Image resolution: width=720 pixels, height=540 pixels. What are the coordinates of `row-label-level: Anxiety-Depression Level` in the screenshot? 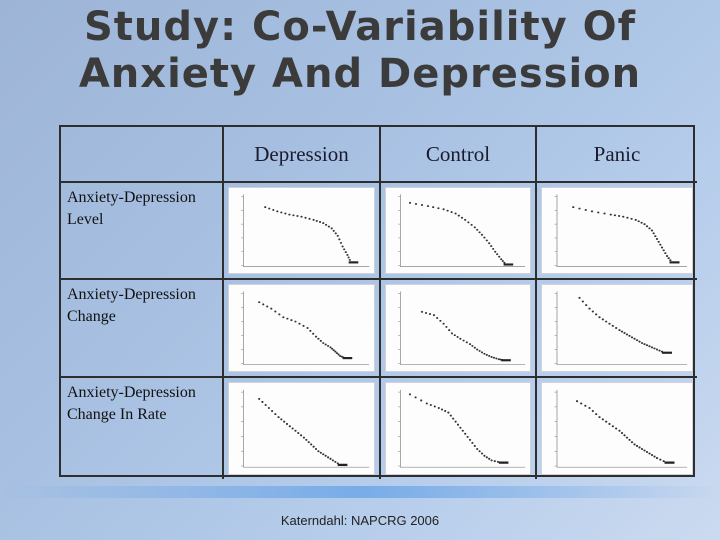 It's located at (142, 231).